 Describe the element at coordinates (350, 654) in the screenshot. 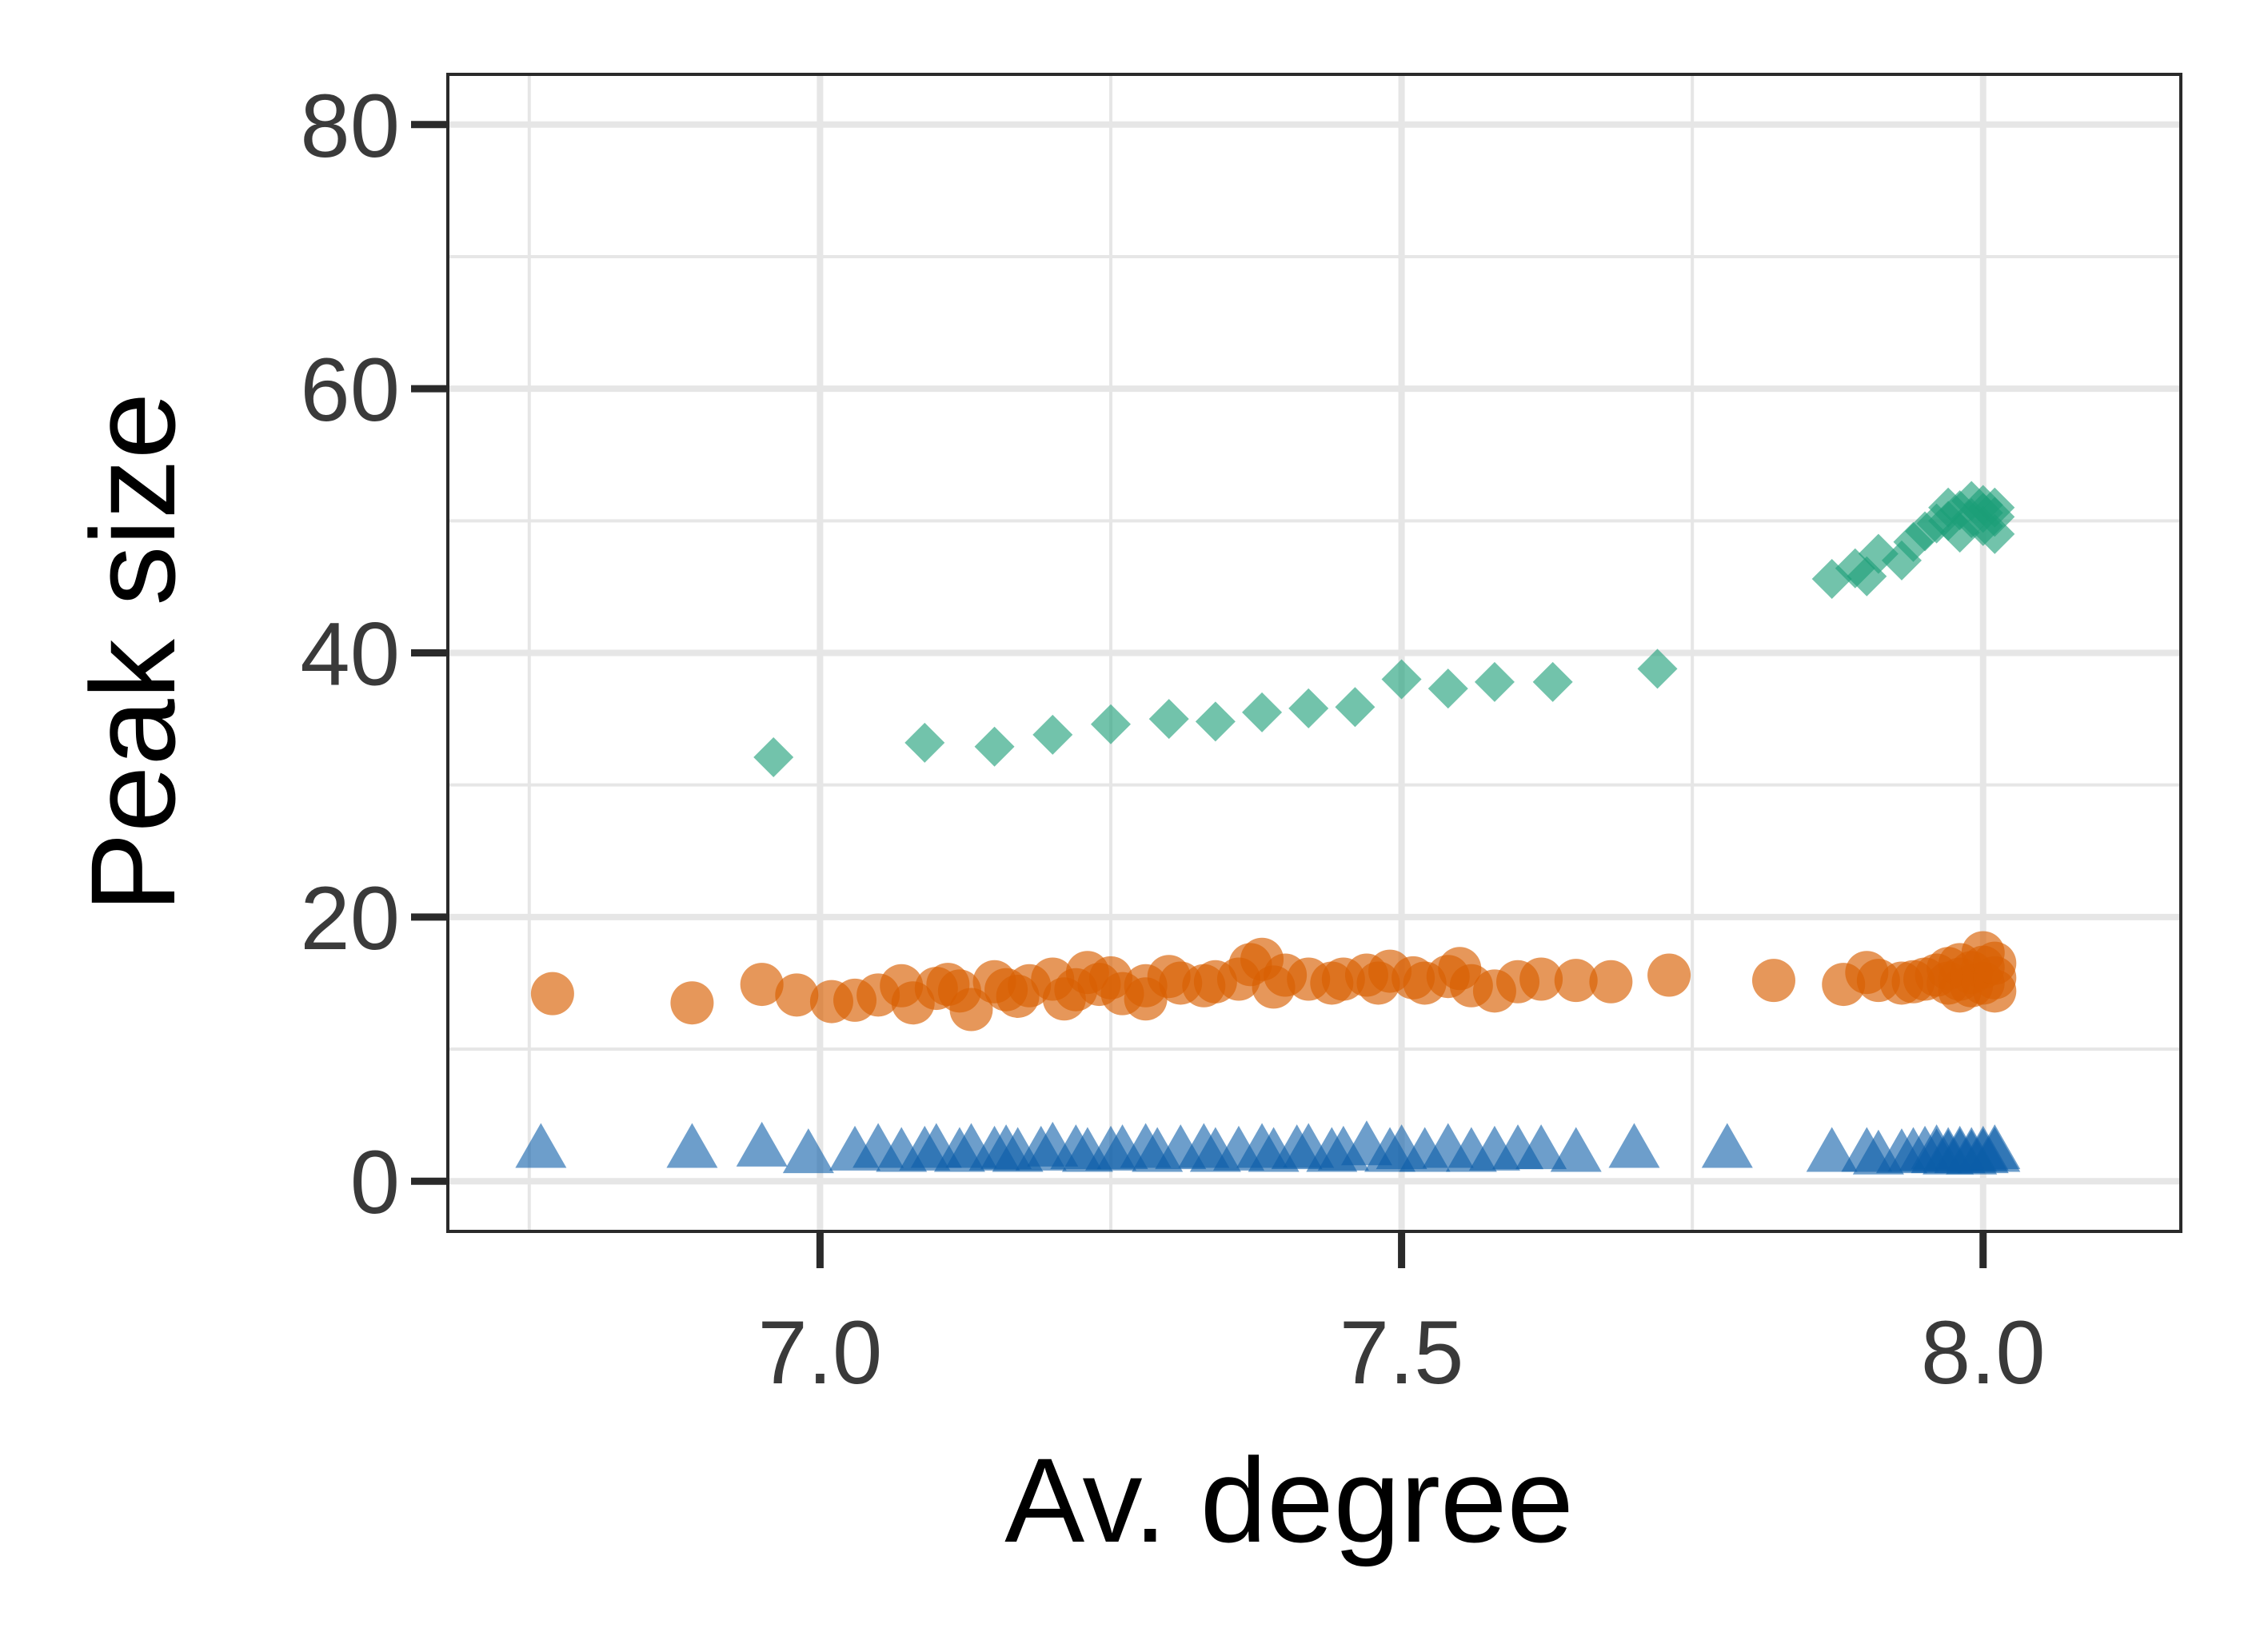

I see `y-tick-label: 40` at that location.